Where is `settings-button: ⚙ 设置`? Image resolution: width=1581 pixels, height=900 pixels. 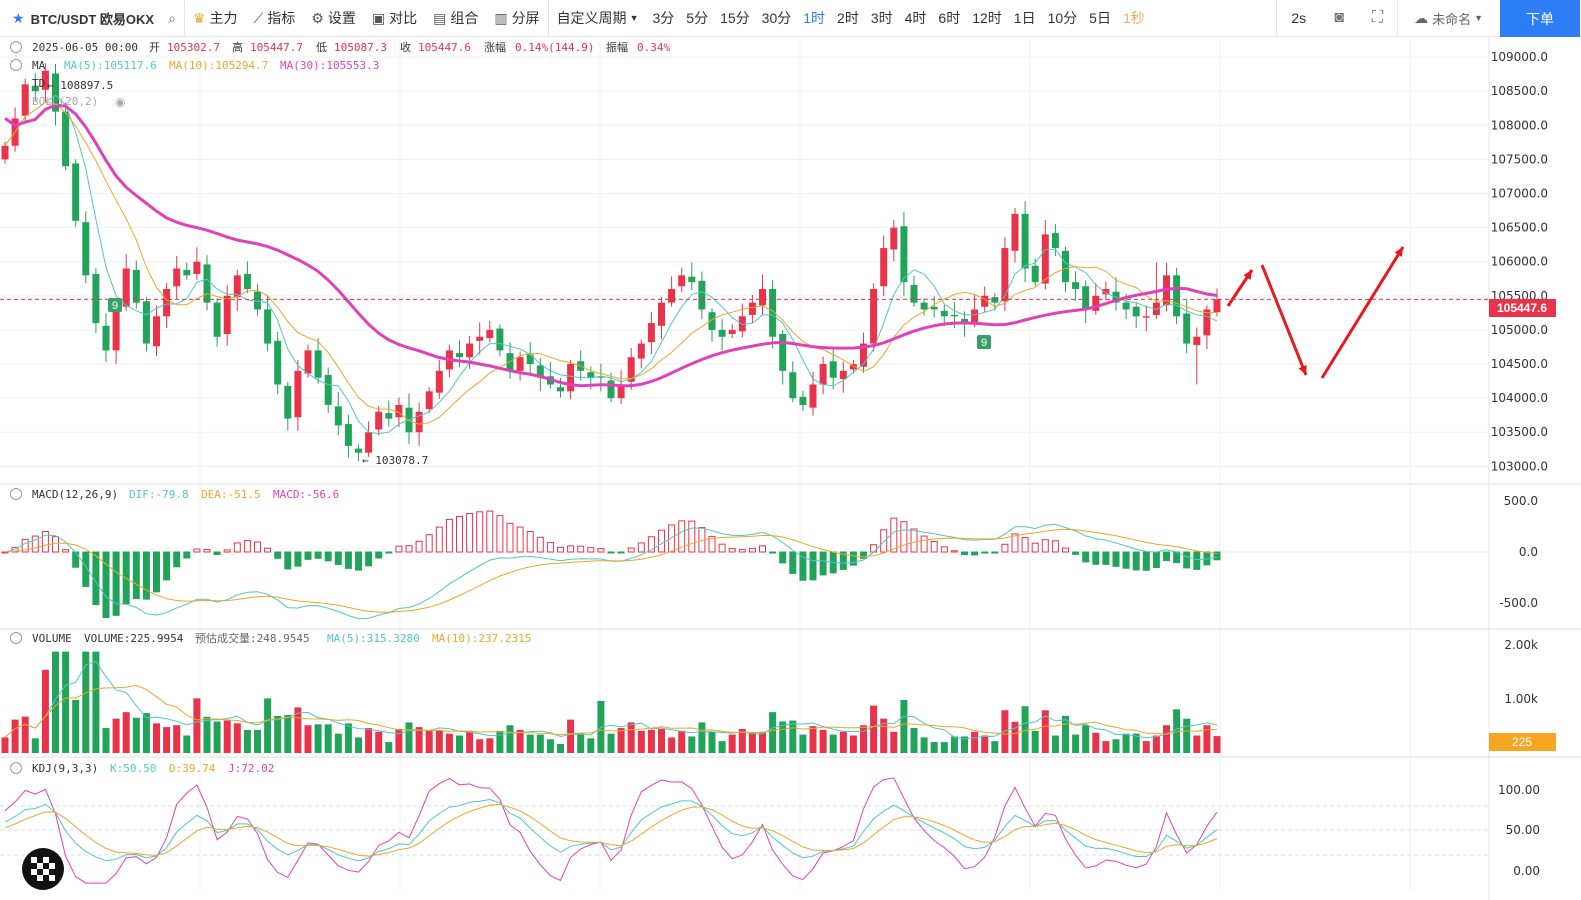 settings-button: ⚙ 设置 is located at coordinates (333, 18).